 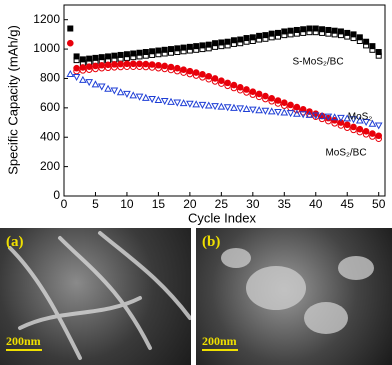 What do you see at coordinates (348, 204) in the screenshot?
I see `x-tick-label: 45` at bounding box center [348, 204].